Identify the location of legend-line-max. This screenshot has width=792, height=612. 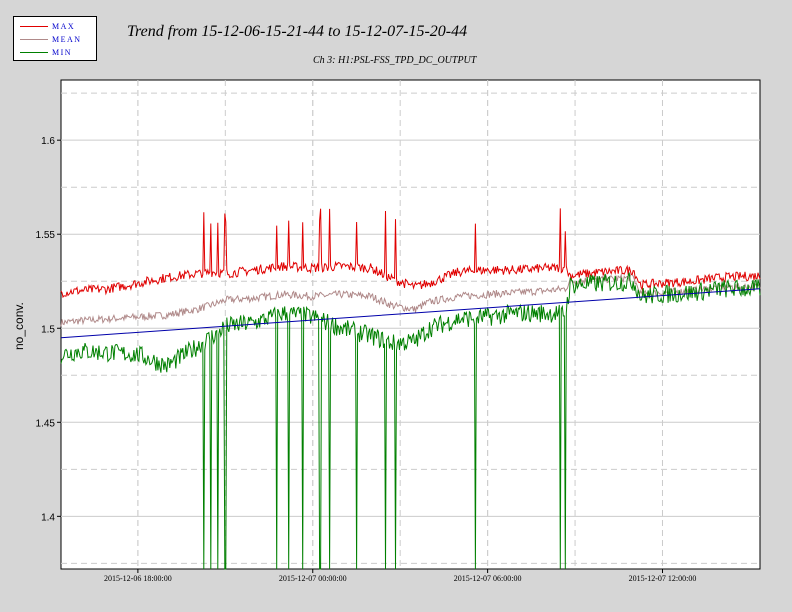
(34, 26).